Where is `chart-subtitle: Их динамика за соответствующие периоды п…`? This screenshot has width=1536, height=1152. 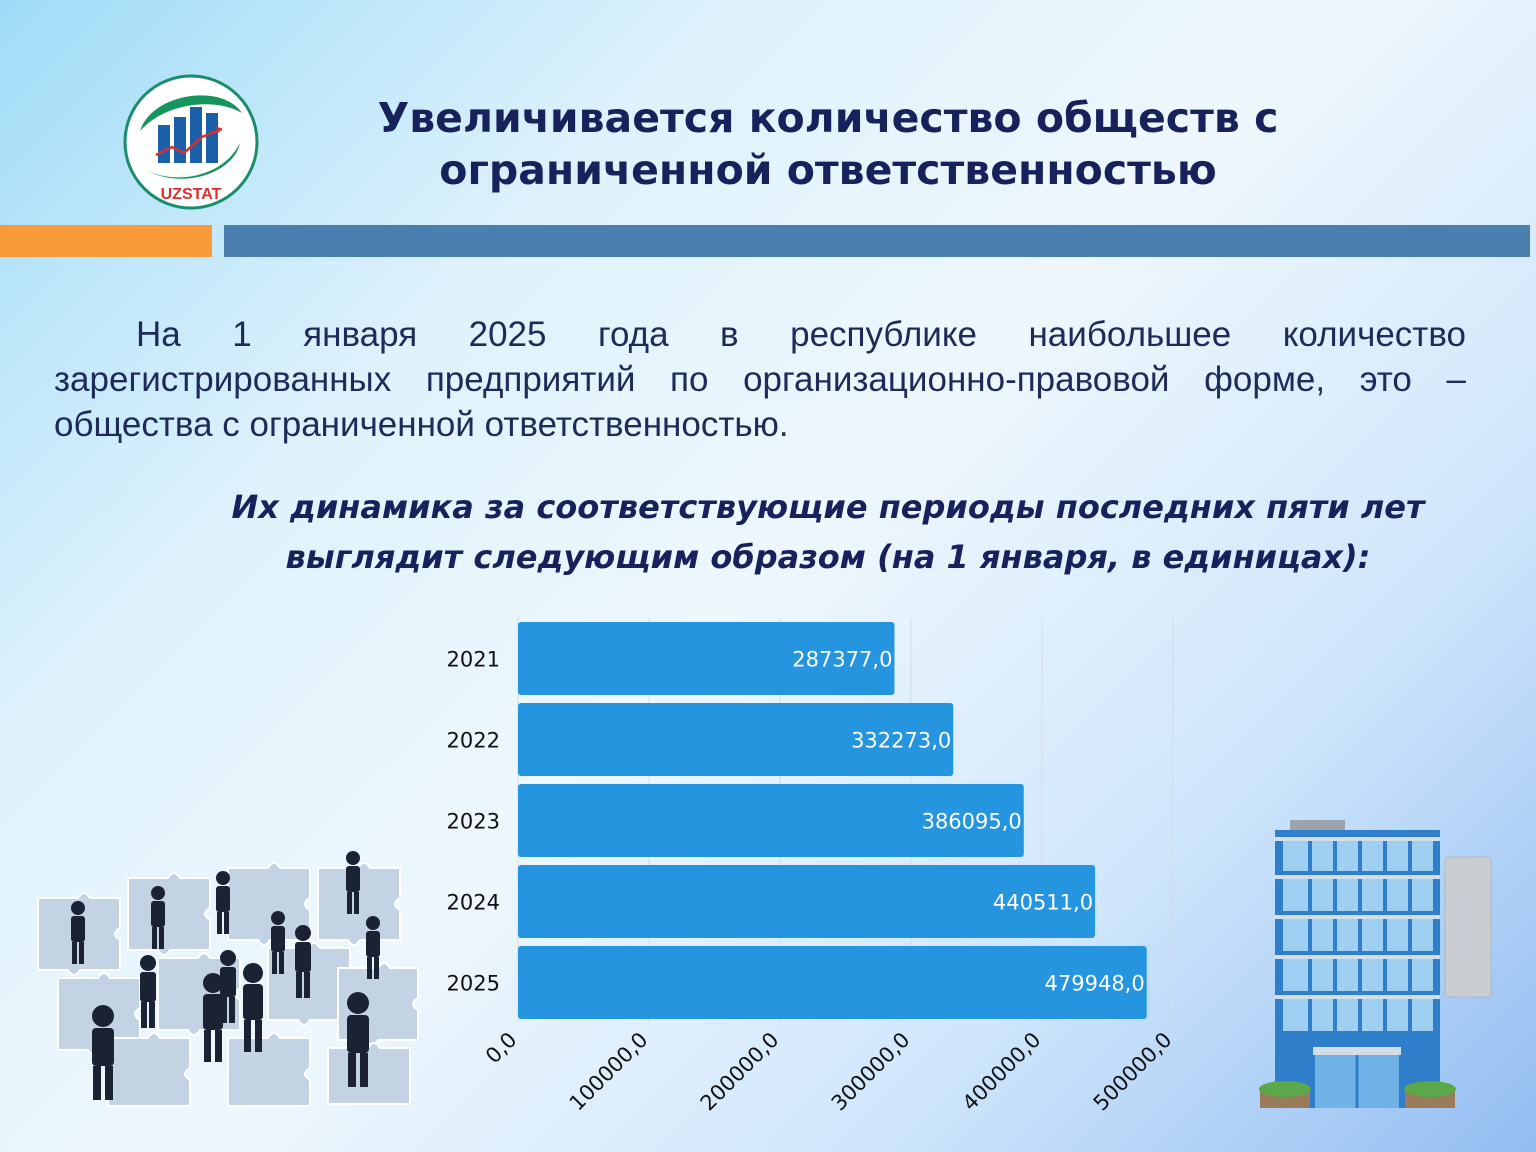 chart-subtitle: Их динамика за соответствующие периоды п… is located at coordinates (828, 532).